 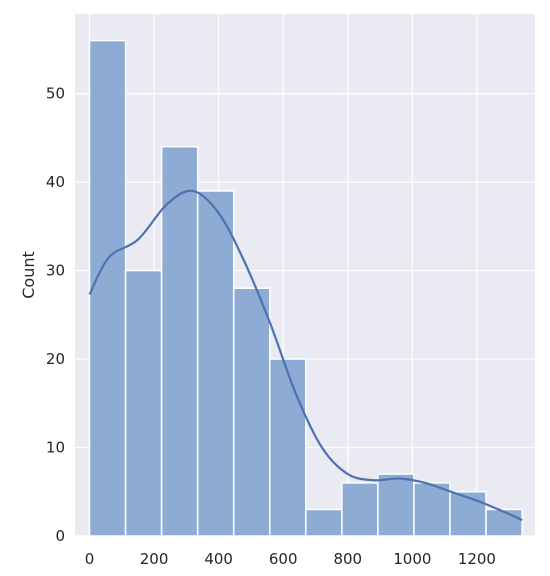 What do you see at coordinates (283, 559) in the screenshot?
I see `x-tick-label: 600` at bounding box center [283, 559].